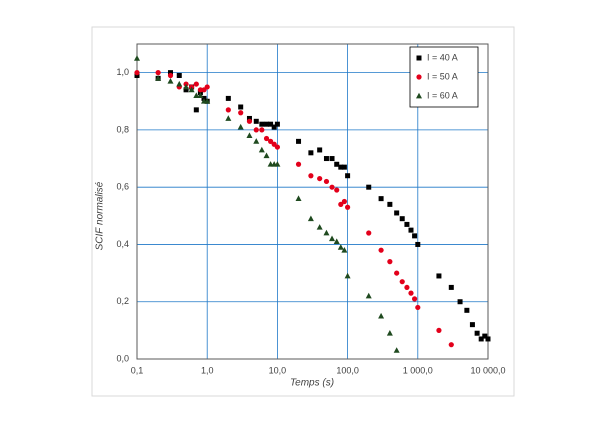  What do you see at coordinates (122, 129) in the screenshot?
I see `y-tick-label: 0,8` at bounding box center [122, 129].